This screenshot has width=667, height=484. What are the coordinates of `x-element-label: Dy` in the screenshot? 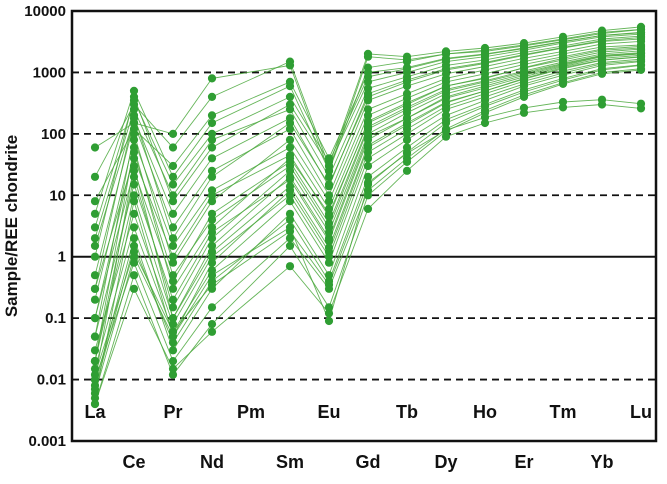 It's located at (445, 462).